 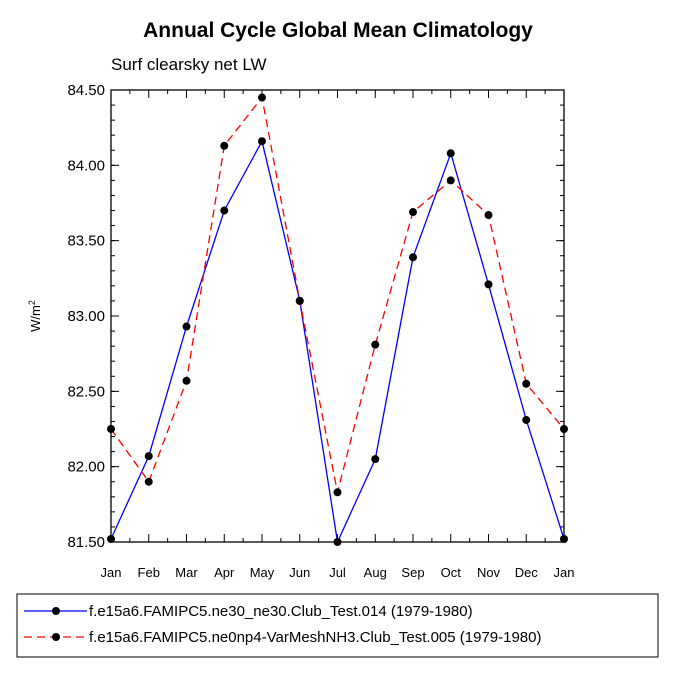 I want to click on y-tick-label: 83.00, so click(x=86, y=316).